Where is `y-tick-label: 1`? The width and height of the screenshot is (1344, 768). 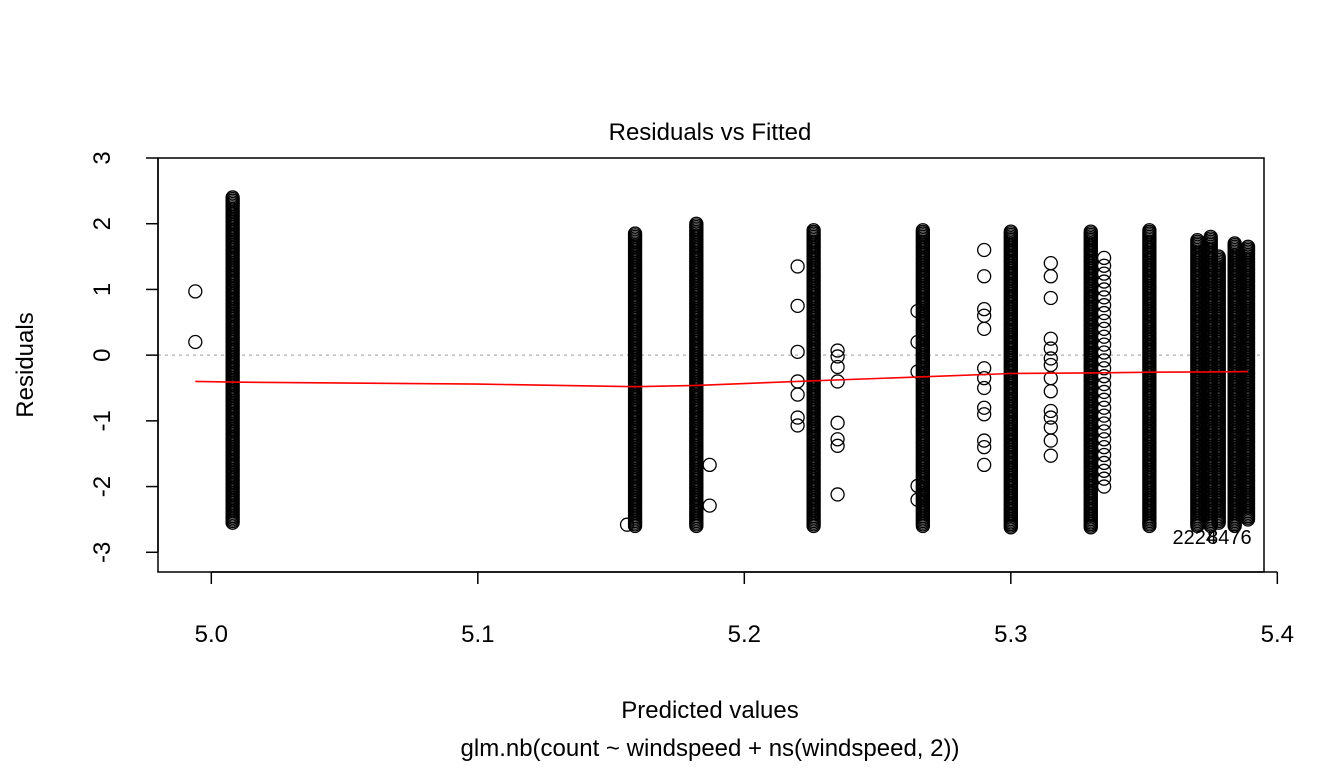 y-tick-label: 1 is located at coordinates (102, 289).